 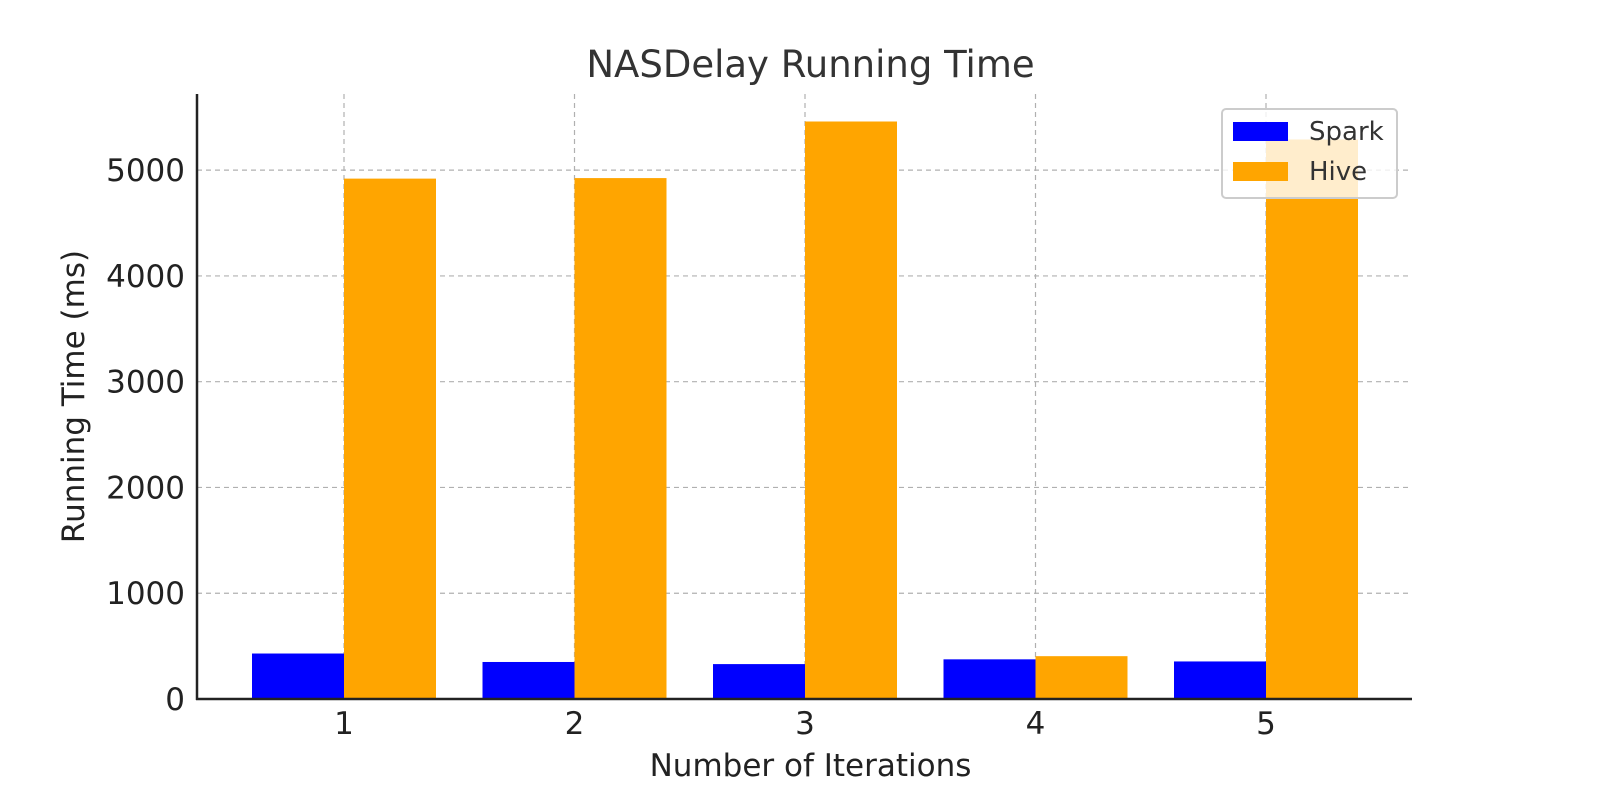 I want to click on legend-swatch-spark, so click(x=1260, y=131).